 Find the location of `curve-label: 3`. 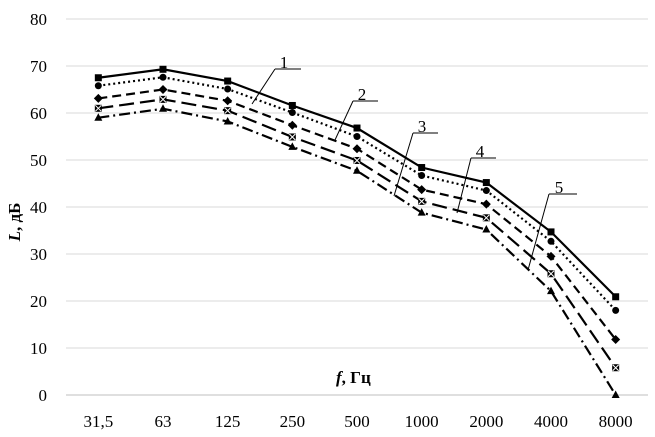

curve-label: 3 is located at coordinates (422, 126).